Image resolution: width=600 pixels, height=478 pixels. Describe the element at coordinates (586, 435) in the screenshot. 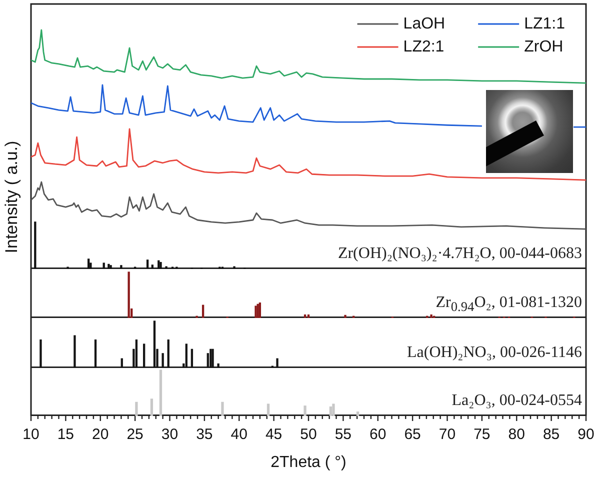

I see `x-tick-label: 90` at that location.